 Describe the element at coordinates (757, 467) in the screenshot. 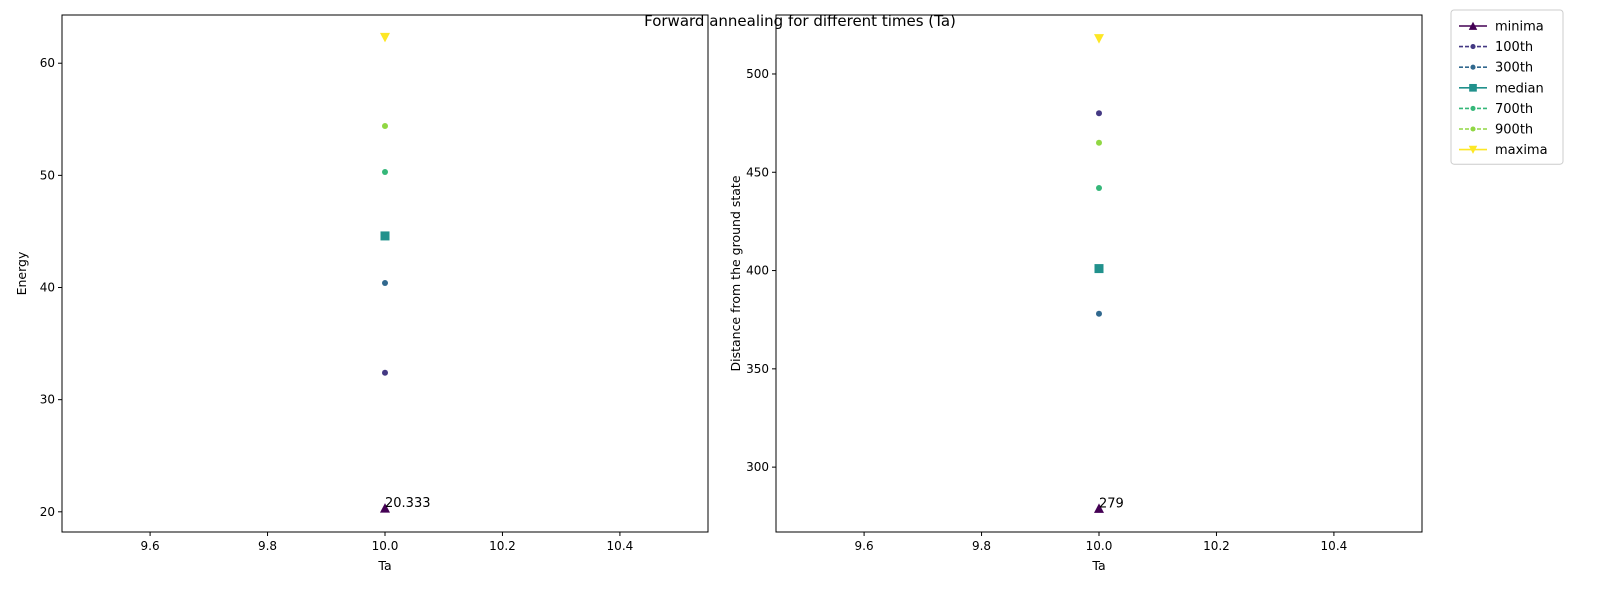

I see `y-tick-label: 300` at that location.